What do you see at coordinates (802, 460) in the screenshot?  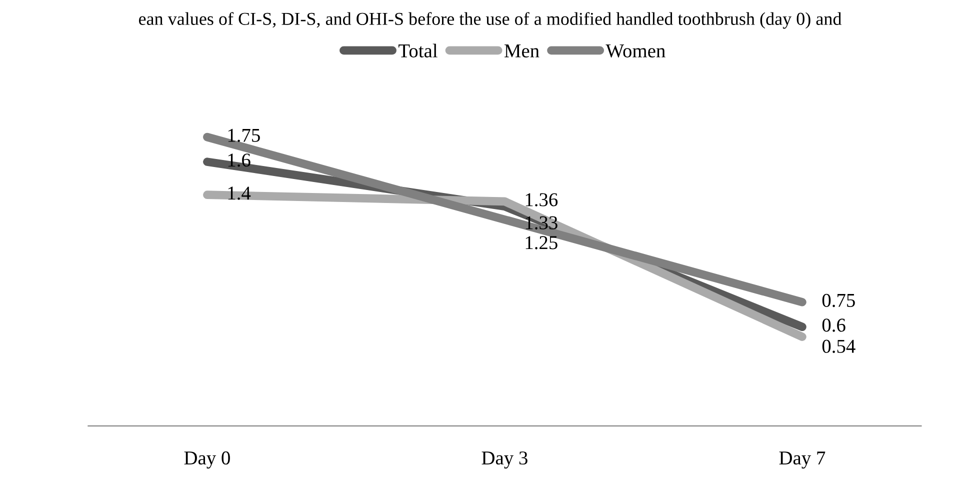 I see `x-tick-label: Day 7` at bounding box center [802, 460].